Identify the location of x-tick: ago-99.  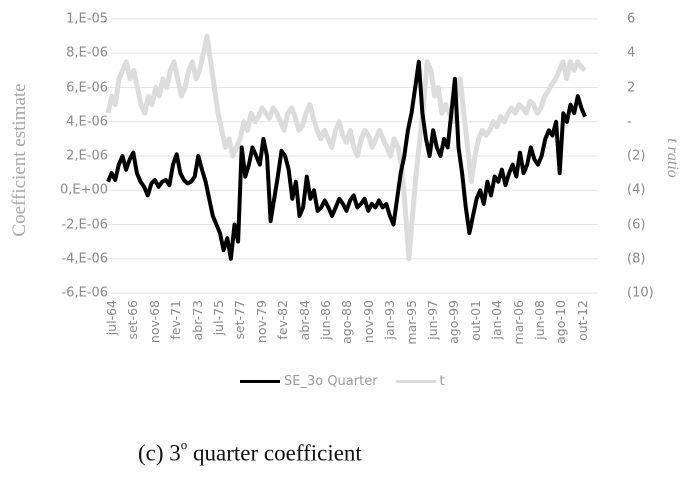
(454, 322).